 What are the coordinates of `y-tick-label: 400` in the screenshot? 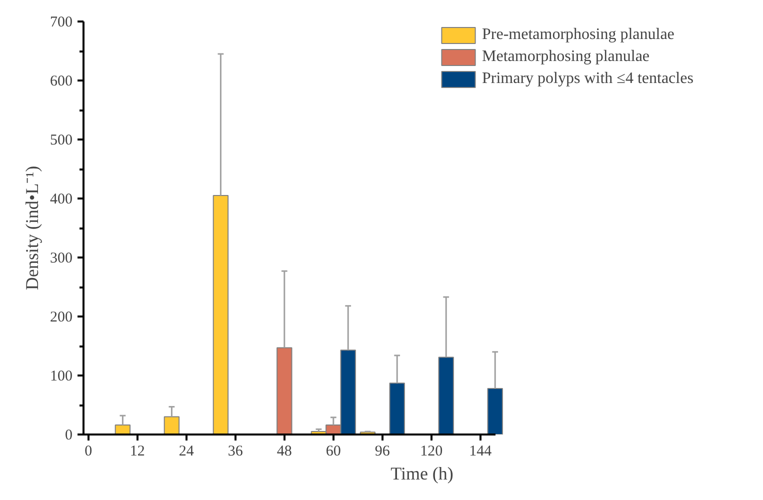 It's located at (61, 200).